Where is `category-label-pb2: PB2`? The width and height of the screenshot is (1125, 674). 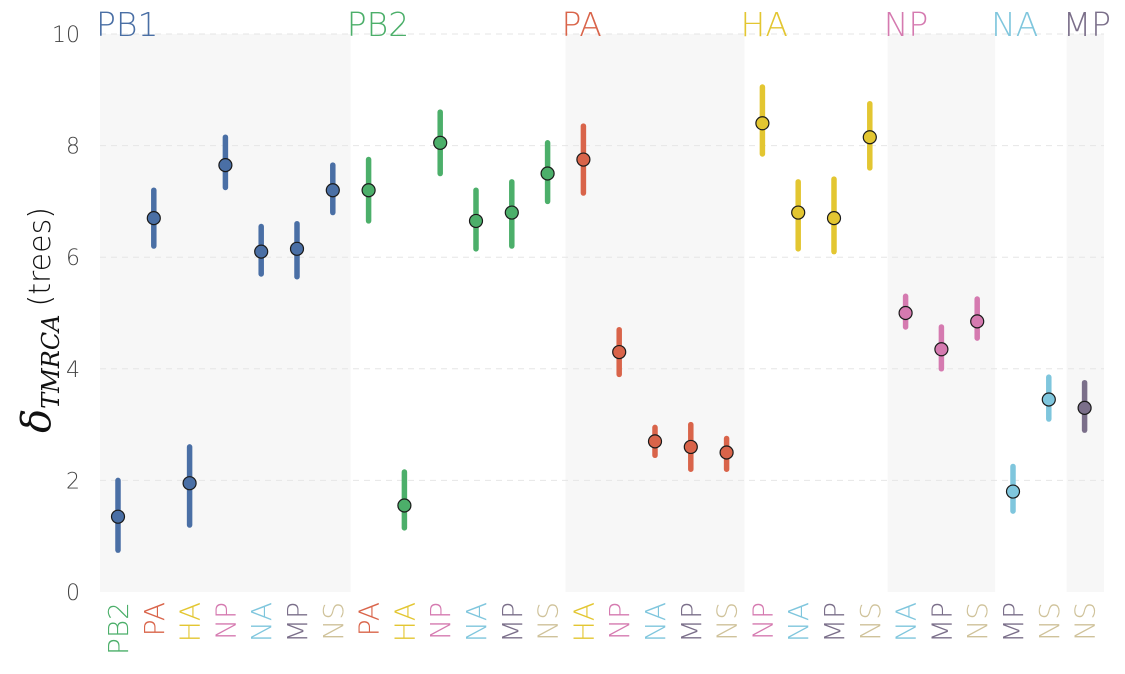
category-label-pb2: PB2 is located at coordinates (118, 628).